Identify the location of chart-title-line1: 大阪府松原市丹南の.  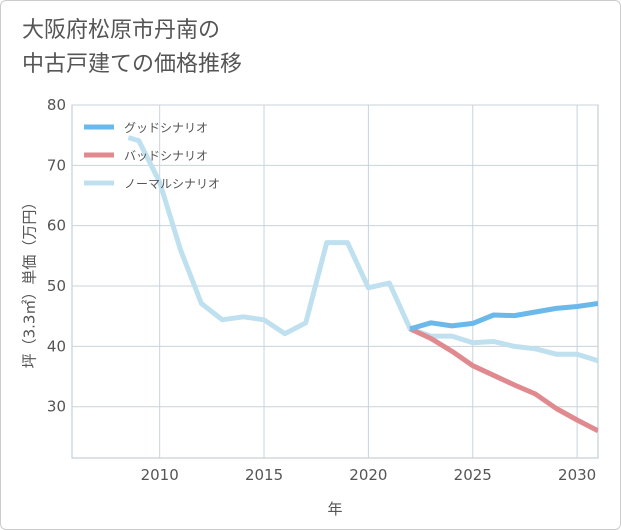
(121, 30).